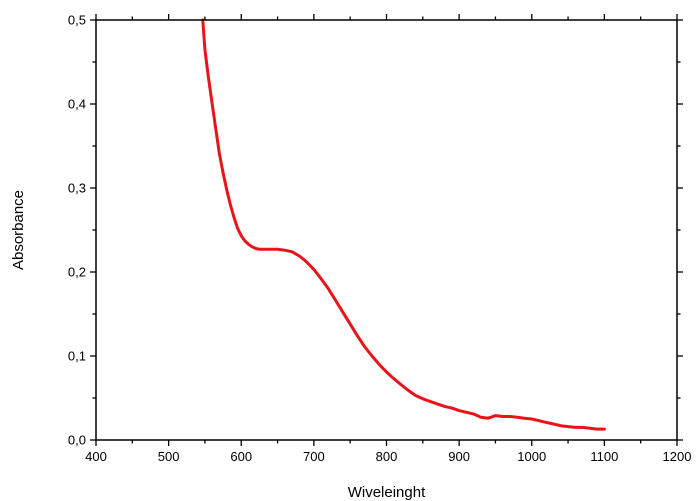 This screenshot has width=696, height=501. What do you see at coordinates (77, 188) in the screenshot?
I see `y-tick-label: 0,3` at bounding box center [77, 188].